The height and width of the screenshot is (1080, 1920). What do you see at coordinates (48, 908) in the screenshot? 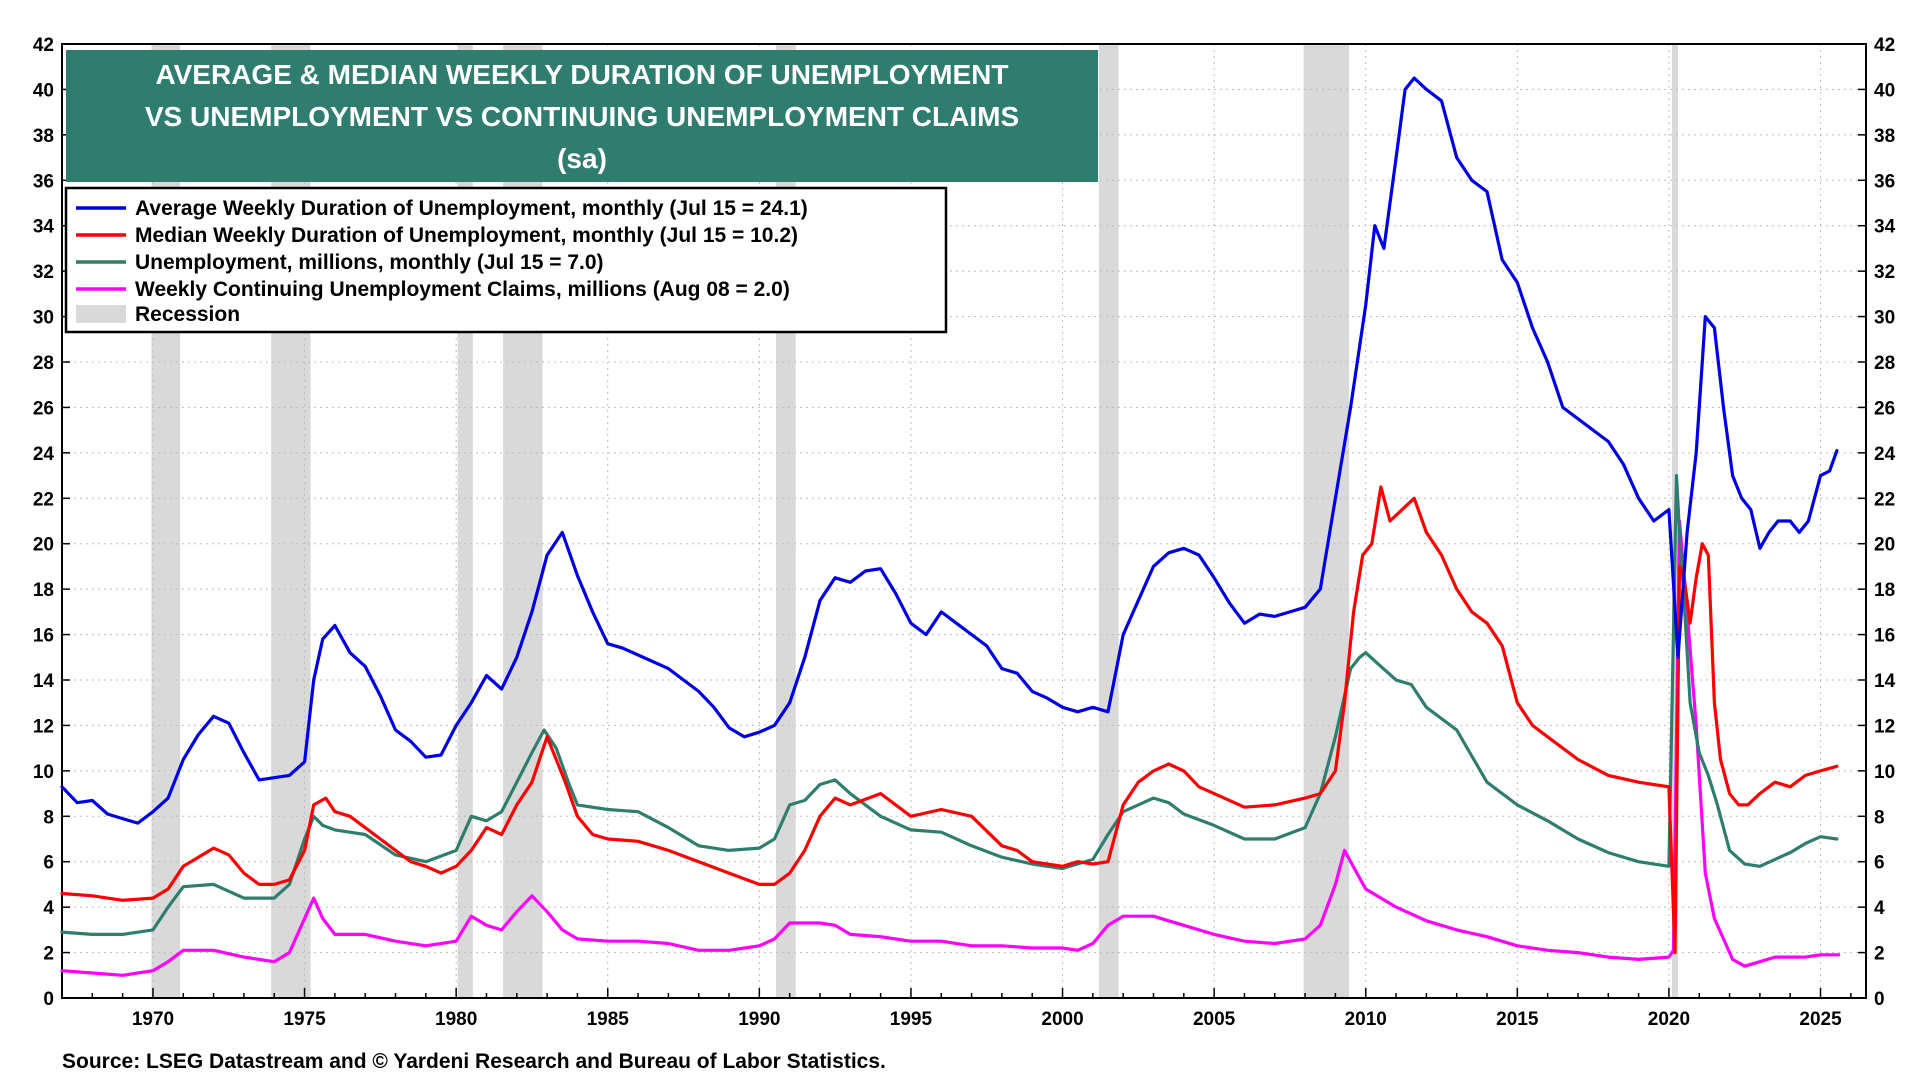
I see `y-tick-label-left: 4` at bounding box center [48, 908].